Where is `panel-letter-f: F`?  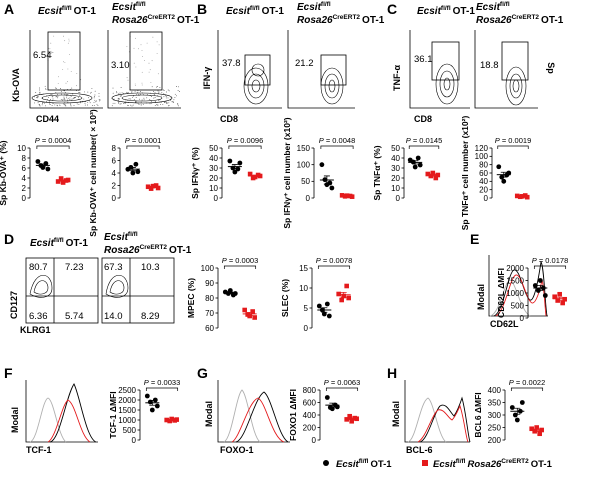 panel-letter-f: F is located at coordinates (8, 373).